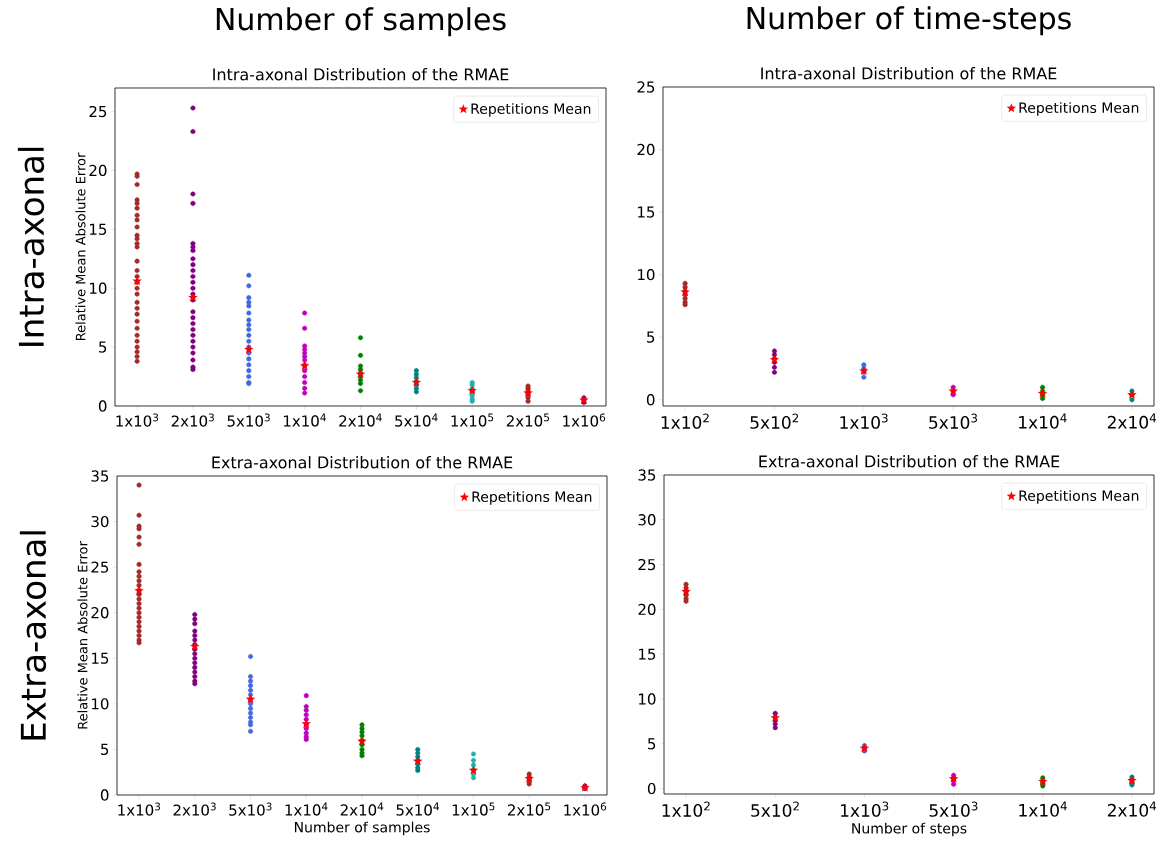 This screenshot has width=1173, height=841. I want to click on text: Number of time-steps, so click(909, 21).